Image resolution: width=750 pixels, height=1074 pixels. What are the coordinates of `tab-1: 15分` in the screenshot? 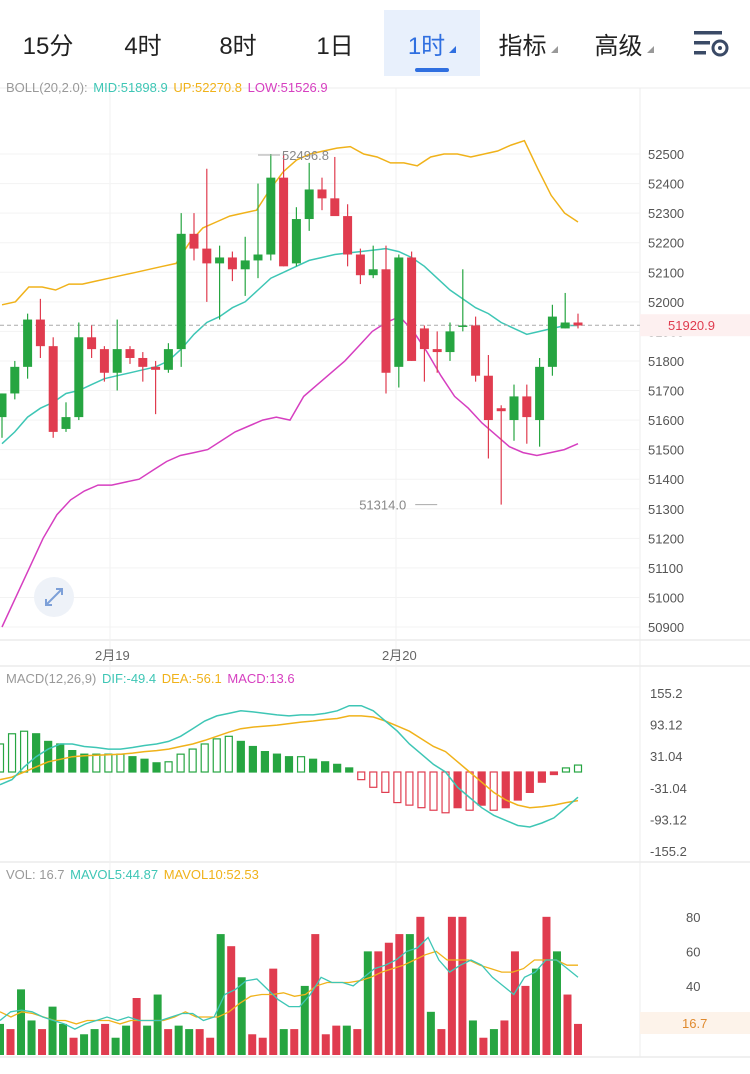 It's located at (48, 43).